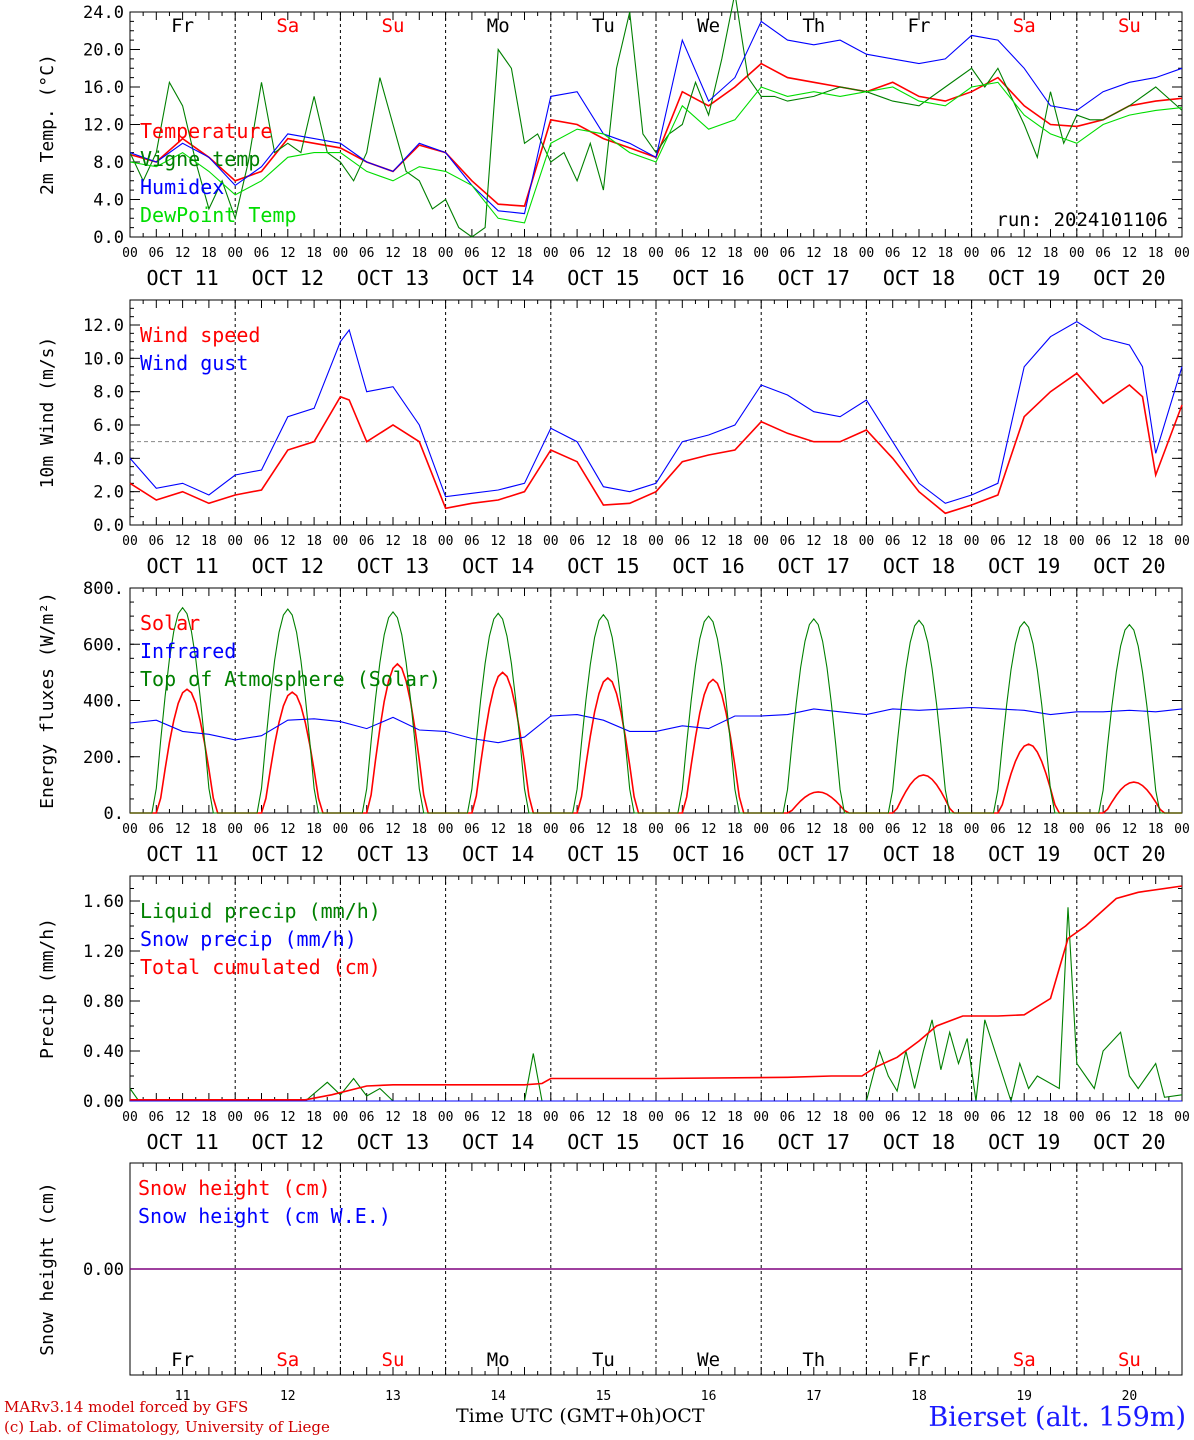 The height and width of the screenshot is (1440, 1194). I want to click on y-tick-label: 1.20, so click(103, 952).